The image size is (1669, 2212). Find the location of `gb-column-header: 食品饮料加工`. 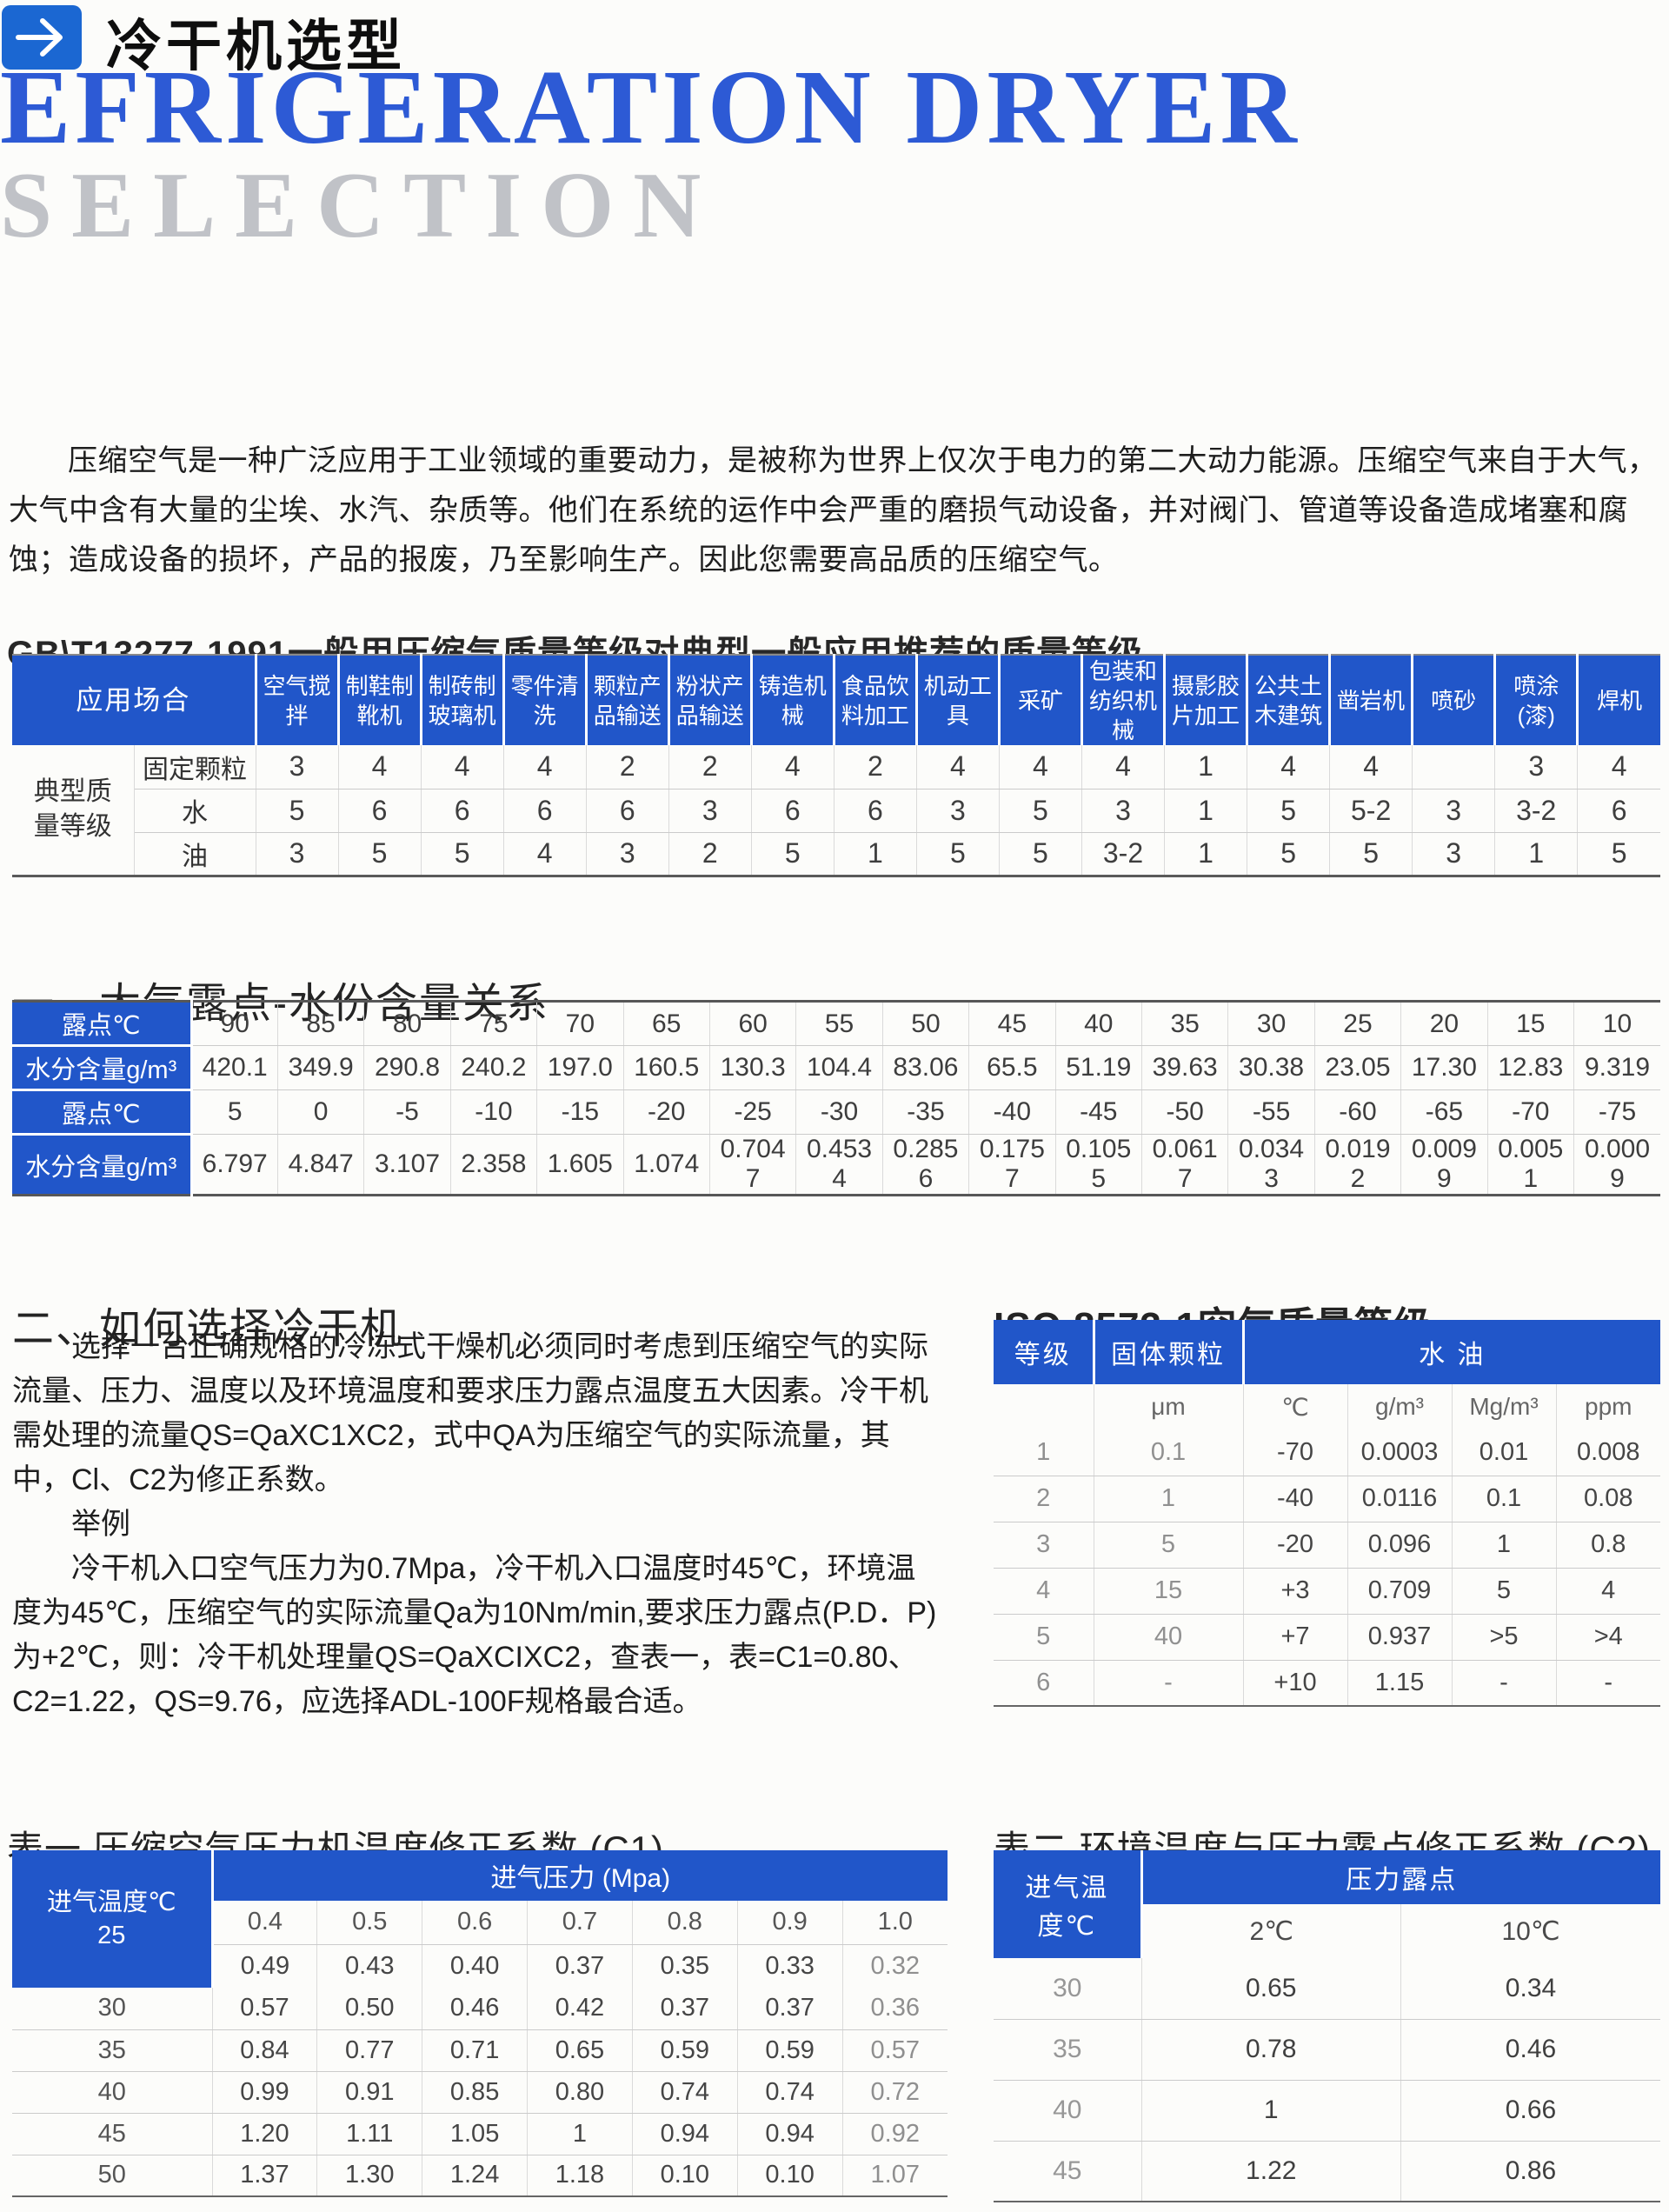

gb-column-header: 食品饮料加工 is located at coordinates (876, 700).